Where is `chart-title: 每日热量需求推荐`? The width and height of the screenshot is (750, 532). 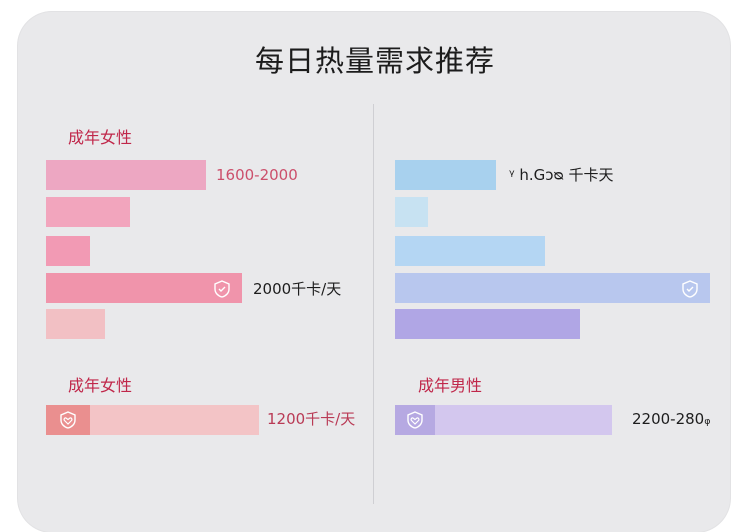 chart-title: 每日热量需求推荐 is located at coordinates (374, 61).